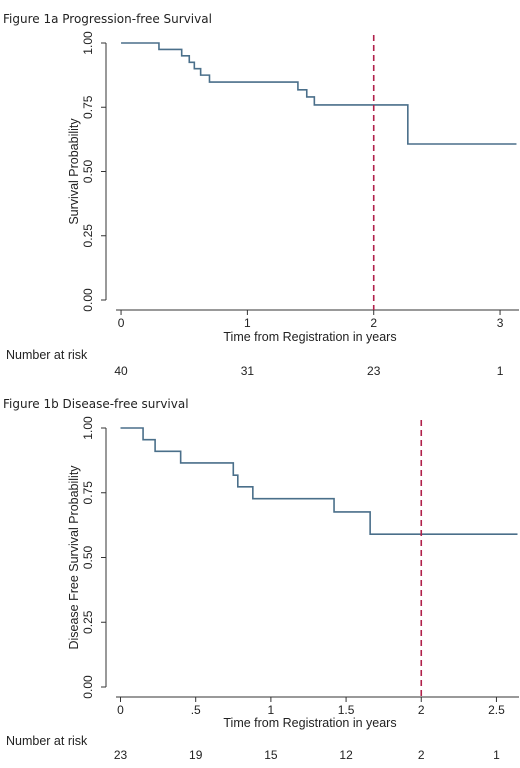 The height and width of the screenshot is (768, 520). Describe the element at coordinates (74, 557) in the screenshot. I see `y-axis-title: Disease Free Survival Probability` at that location.